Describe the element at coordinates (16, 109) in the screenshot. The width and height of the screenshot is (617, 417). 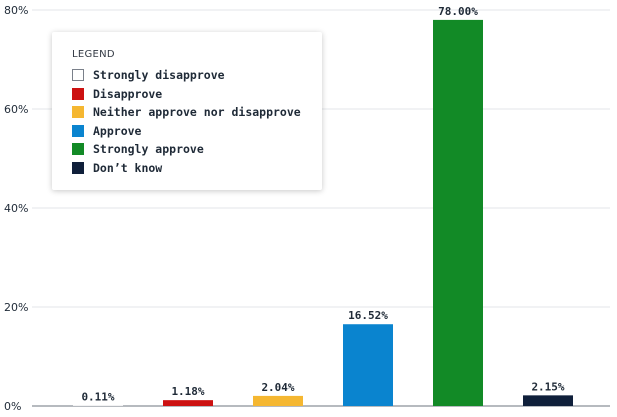
I see `y-tick-label: 60%` at that location.